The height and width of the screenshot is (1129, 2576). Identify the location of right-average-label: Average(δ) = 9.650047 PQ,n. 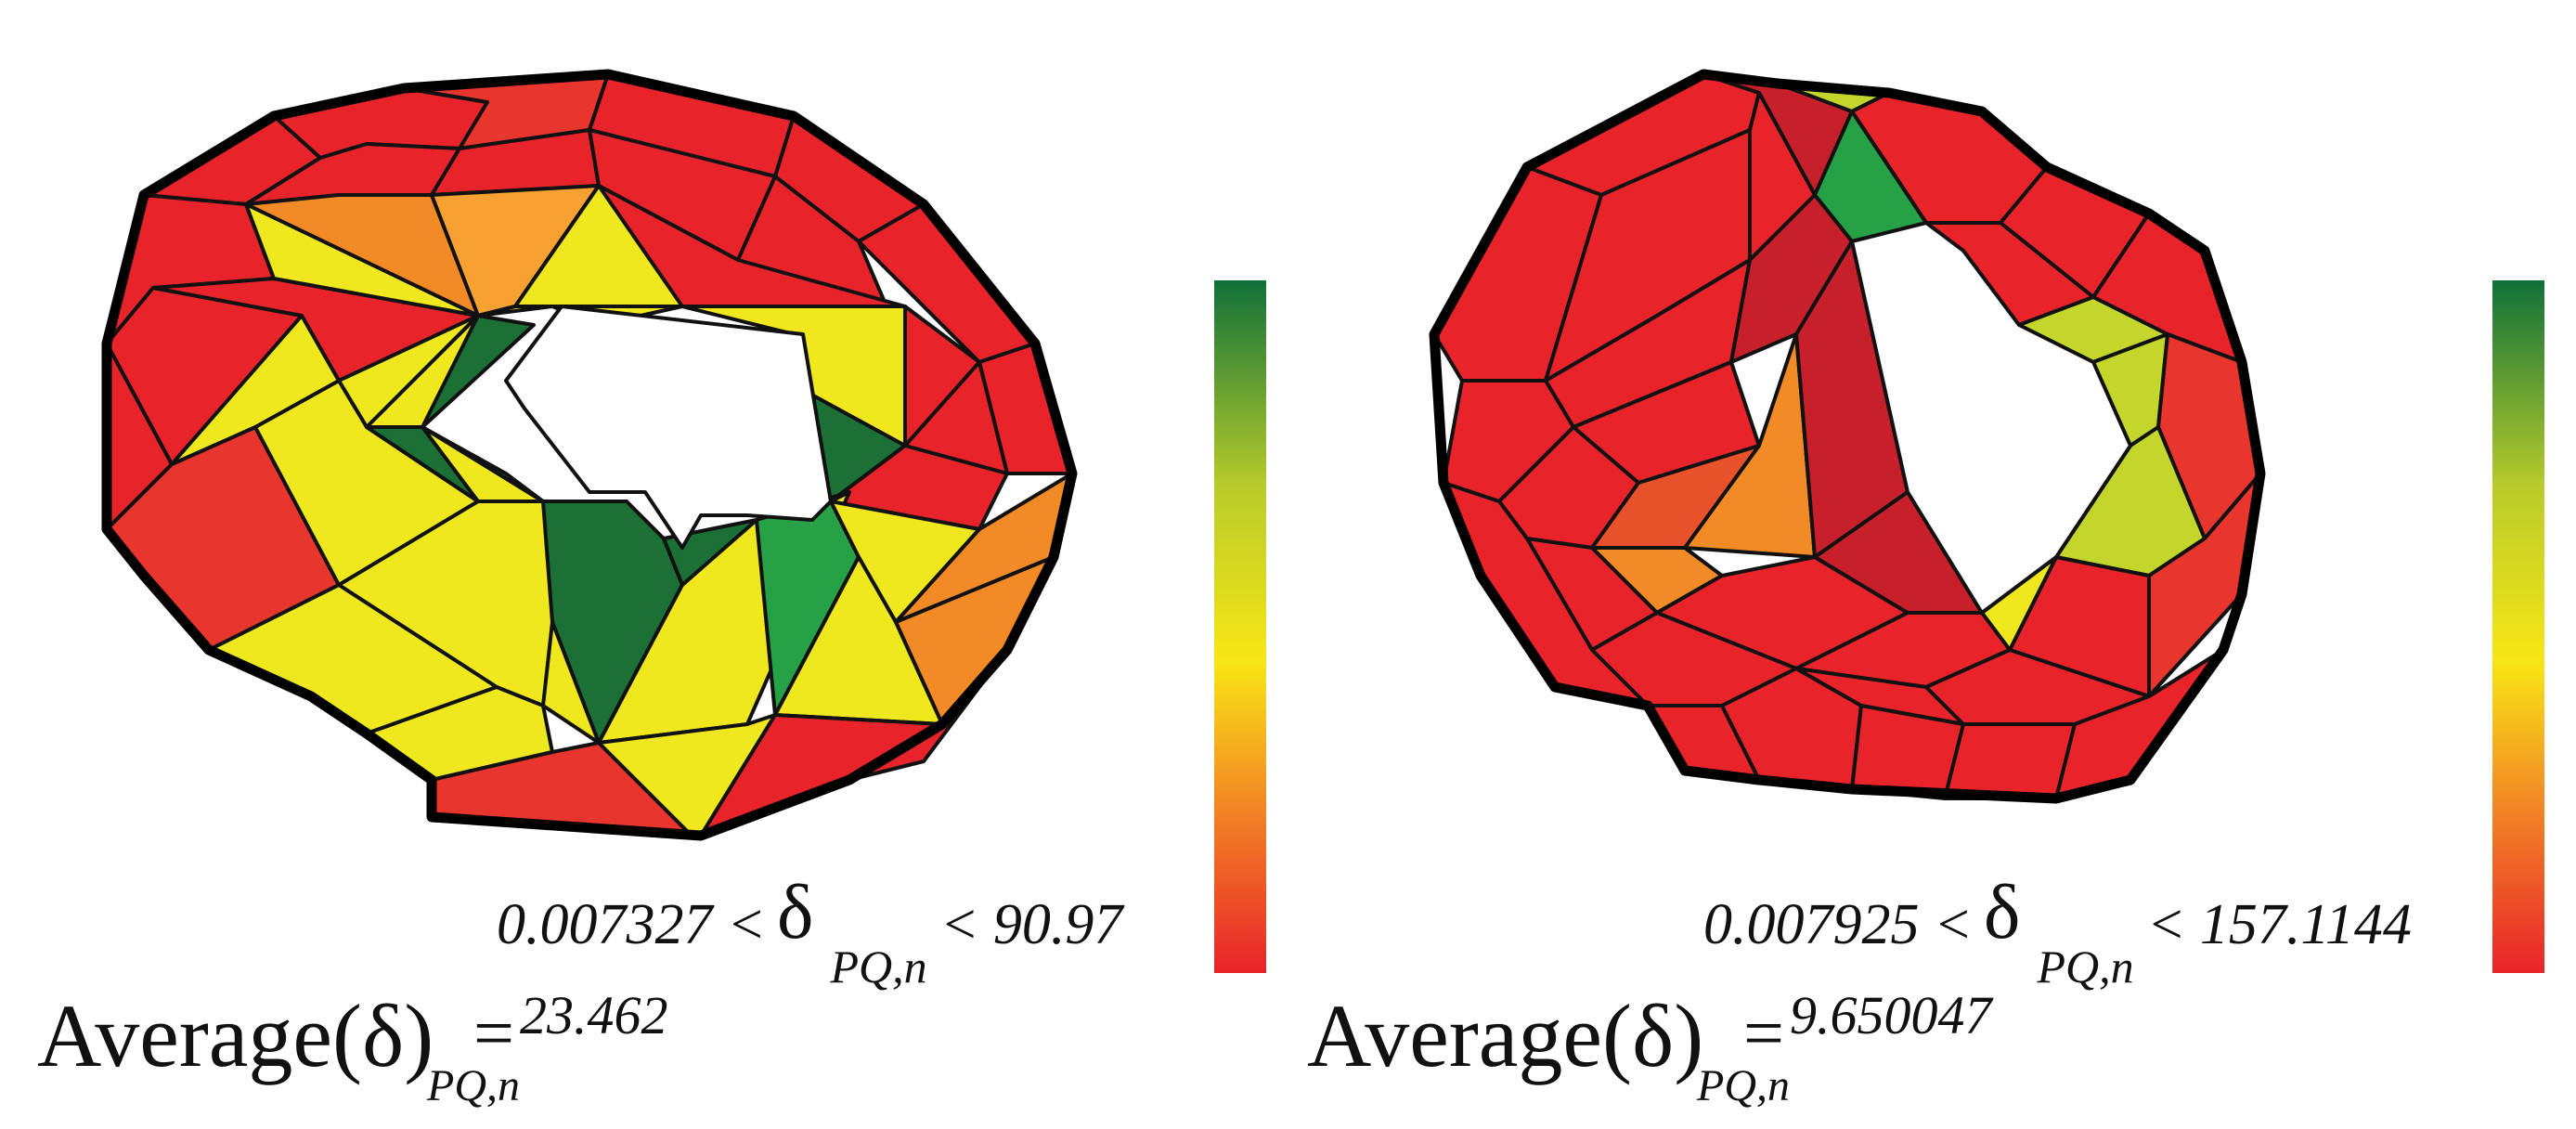
(1660, 1053).